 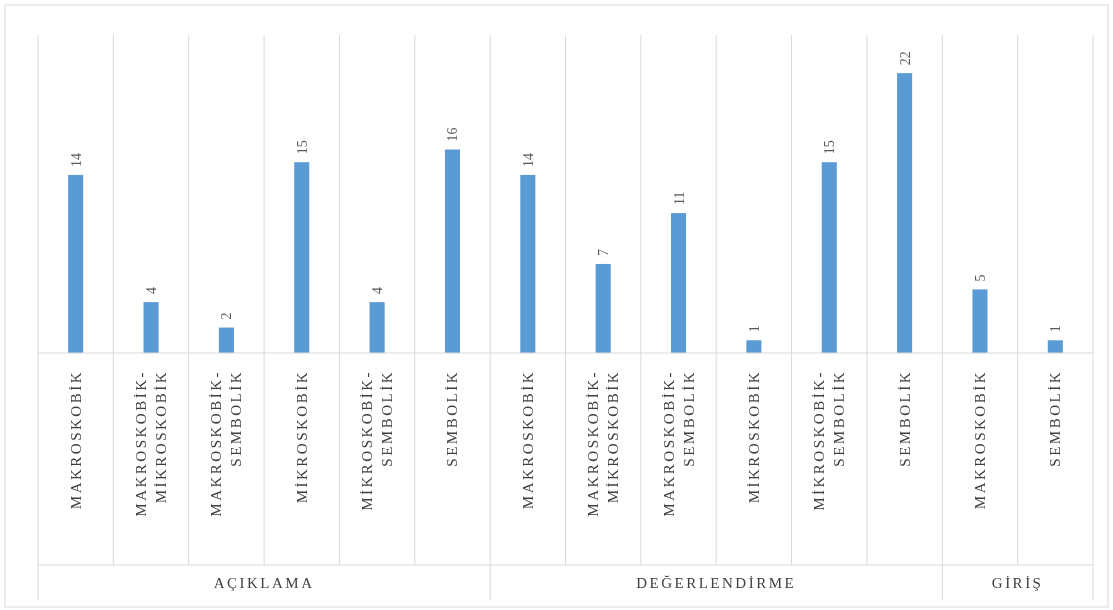 What do you see at coordinates (604, 252) in the screenshot?
I see `data-label: 7` at bounding box center [604, 252].